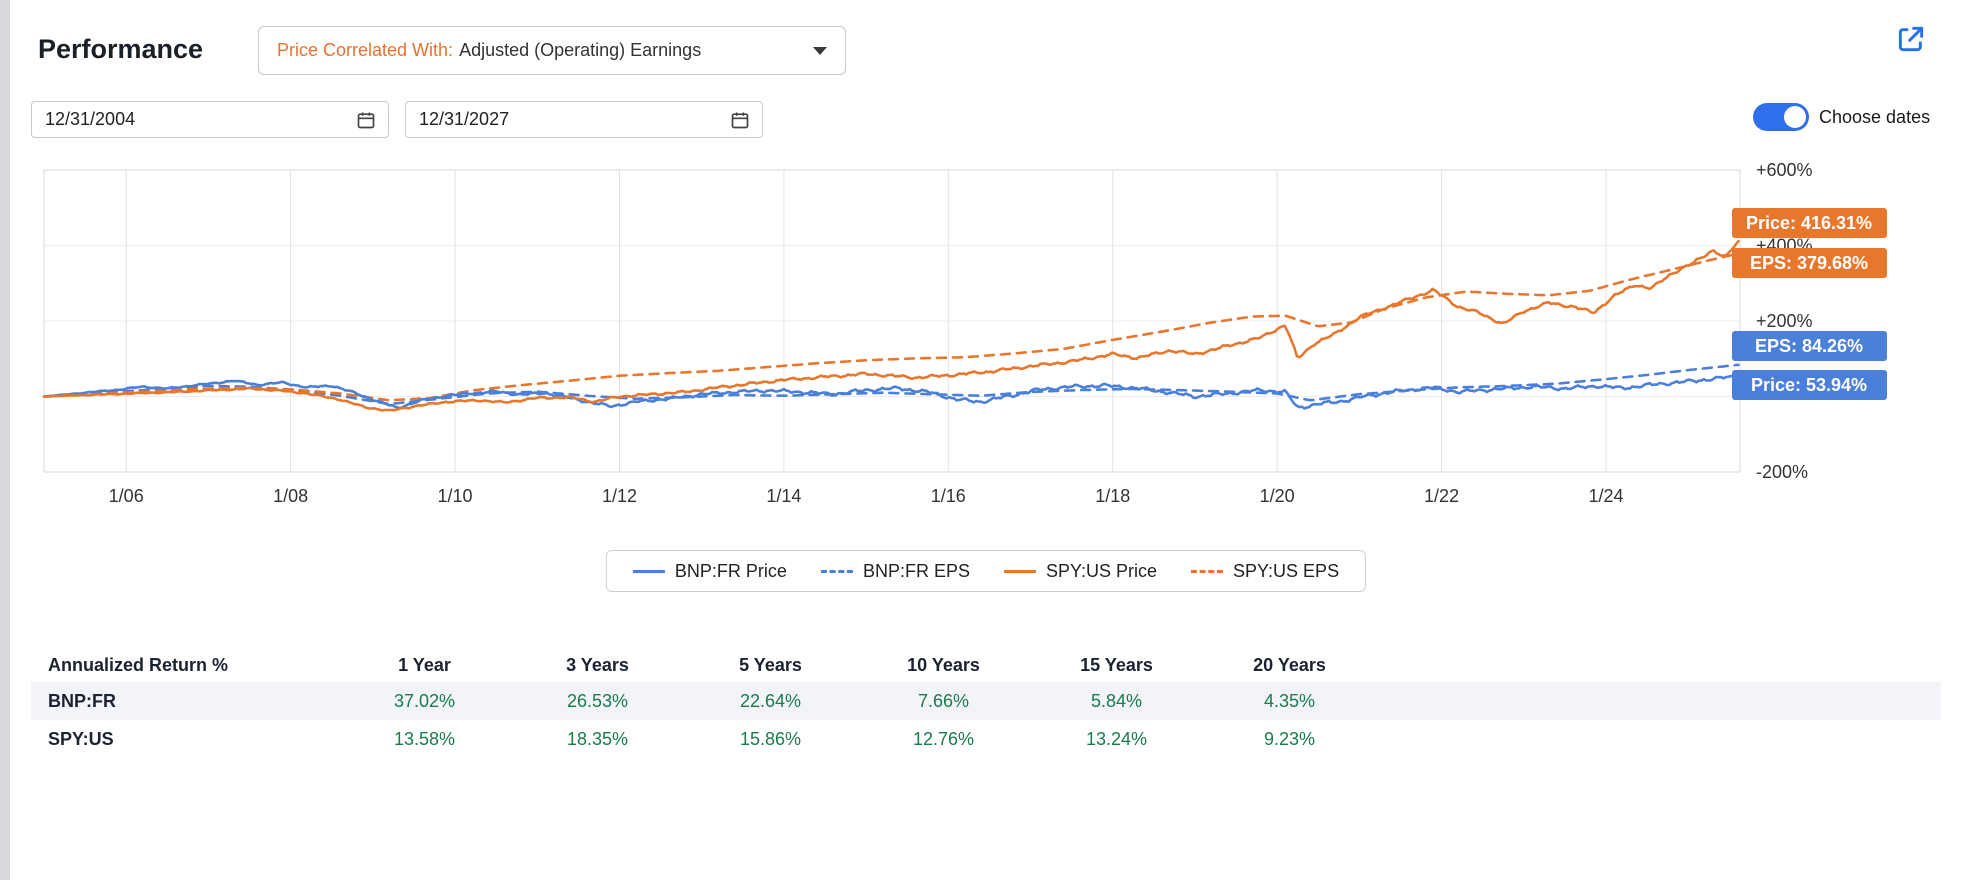 This screenshot has width=1972, height=880. Describe the element at coordinates (1441, 496) in the screenshot. I see `x-axis-label: 1/22` at that location.